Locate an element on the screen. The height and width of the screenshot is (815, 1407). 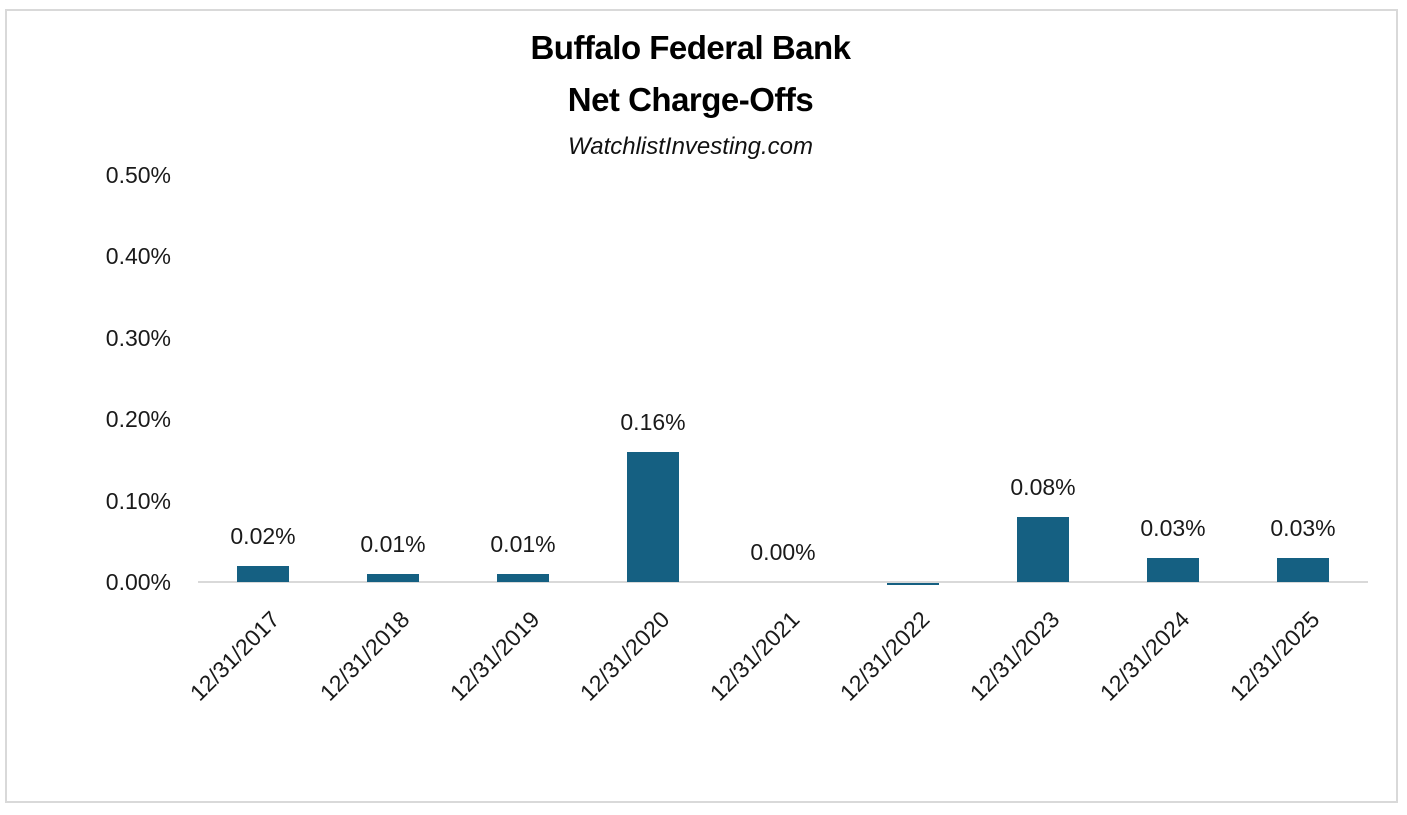
bar-2019 is located at coordinates (523, 577).